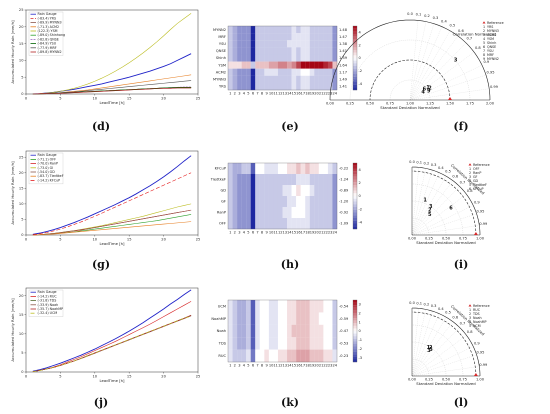 The image size is (550, 414). Describe the element at coordinates (219, 80) in the screenshot. I see `row-label: MYNN3` at that location.